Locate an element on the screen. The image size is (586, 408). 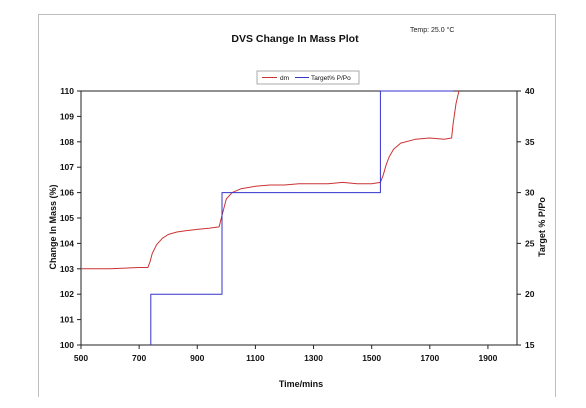
y-tick-label: 107 is located at coordinates (67, 167).